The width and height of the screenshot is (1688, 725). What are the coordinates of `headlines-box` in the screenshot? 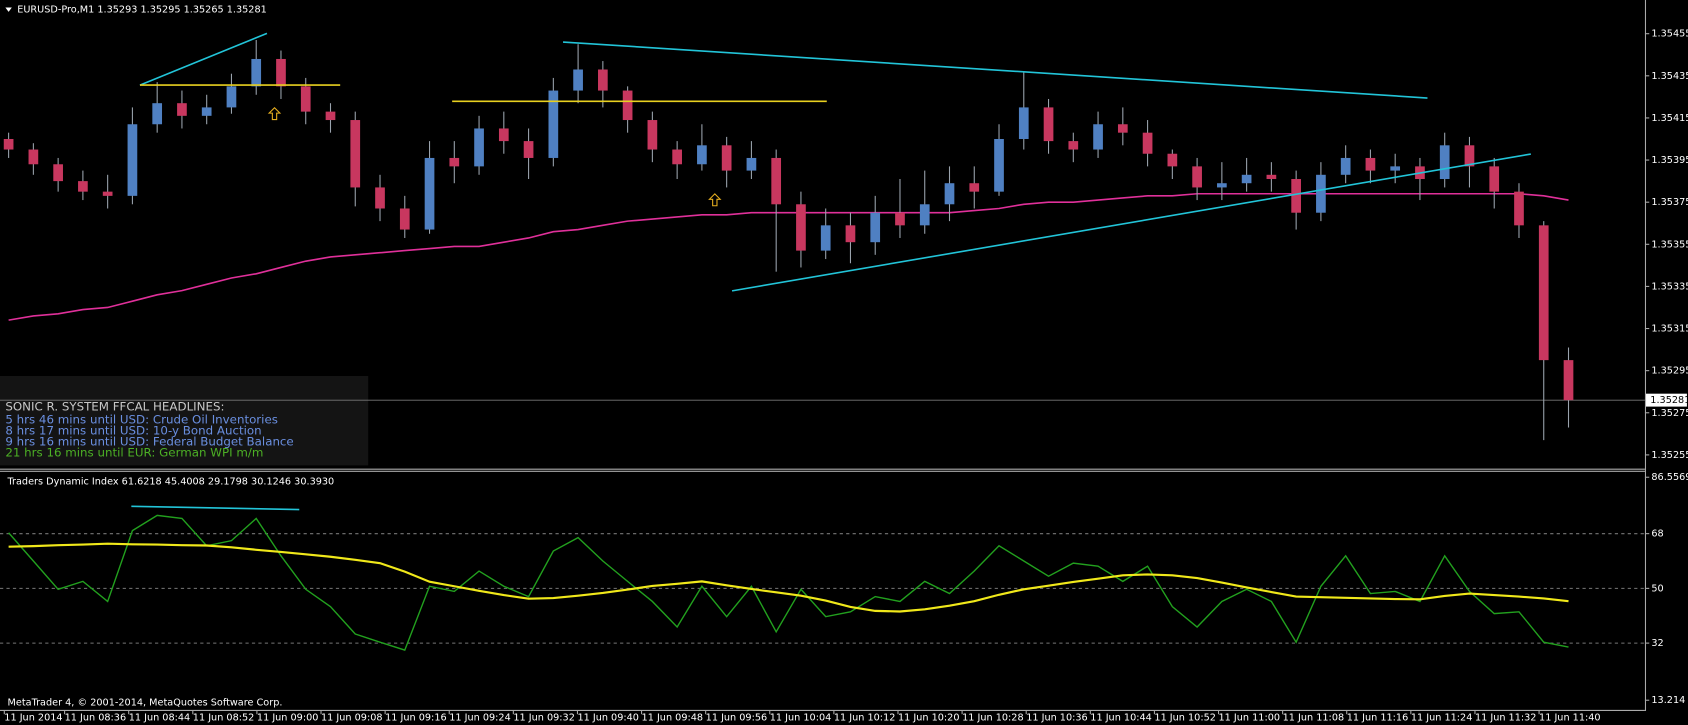 It's located at (184, 420).